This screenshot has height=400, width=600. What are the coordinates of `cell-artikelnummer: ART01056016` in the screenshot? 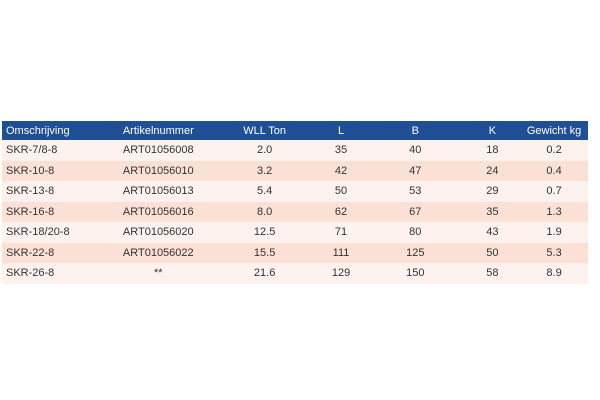 It's located at (158, 211).